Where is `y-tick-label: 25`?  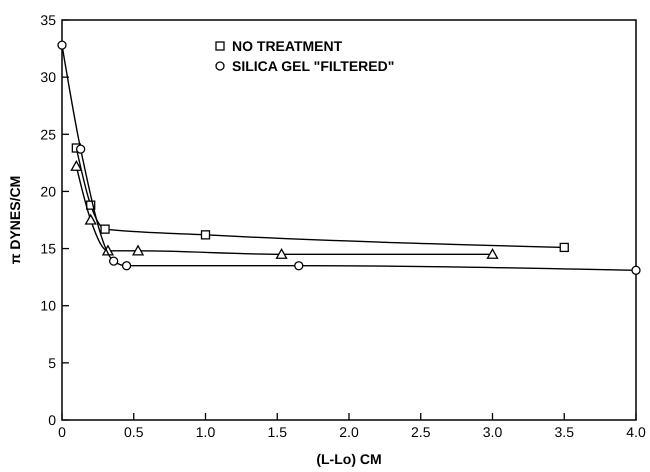 y-tick-label: 25 is located at coordinates (48, 134).